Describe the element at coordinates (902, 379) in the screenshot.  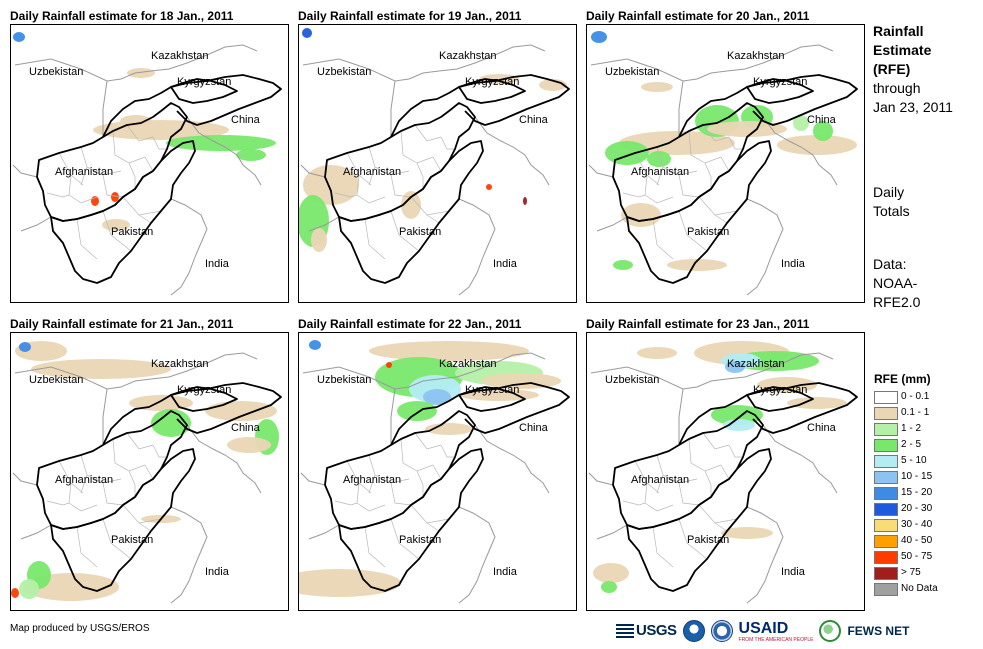
I see `legend-title: RFE (mm)` at that location.